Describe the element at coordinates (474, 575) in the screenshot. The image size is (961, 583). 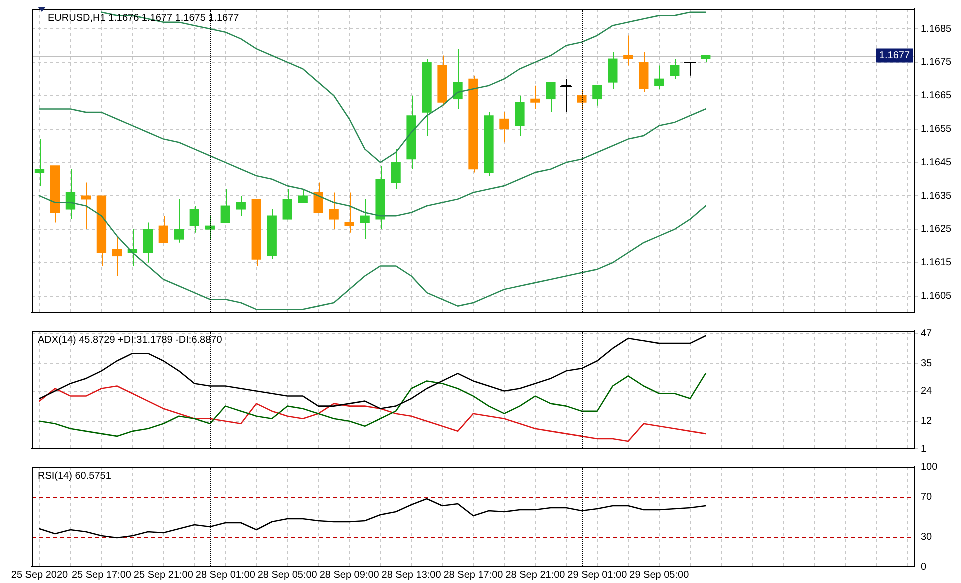
I see `x-tick-label: 28 Sep 17:00` at that location.